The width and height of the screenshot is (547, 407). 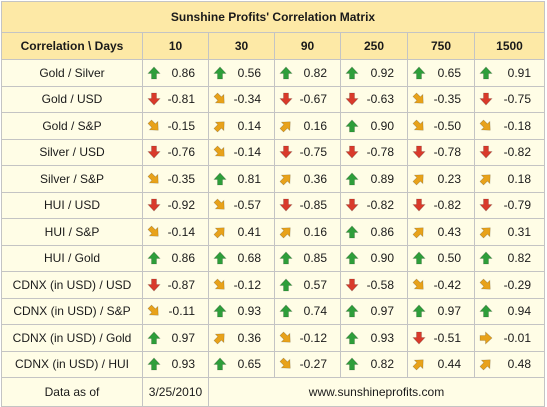 What do you see at coordinates (382, 258) in the screenshot?
I see `correlation-value: 0.90` at bounding box center [382, 258].